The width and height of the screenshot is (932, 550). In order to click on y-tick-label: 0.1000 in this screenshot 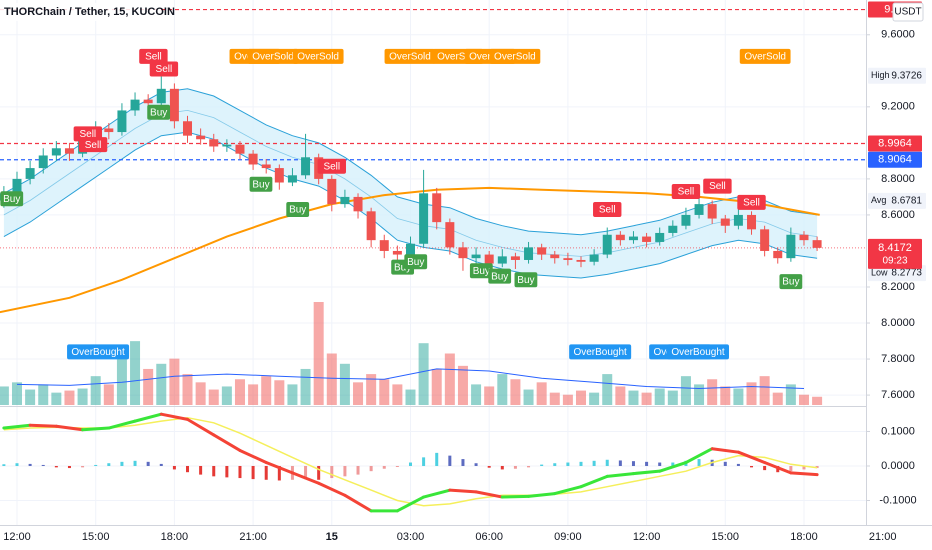, I will do `click(898, 431)`.